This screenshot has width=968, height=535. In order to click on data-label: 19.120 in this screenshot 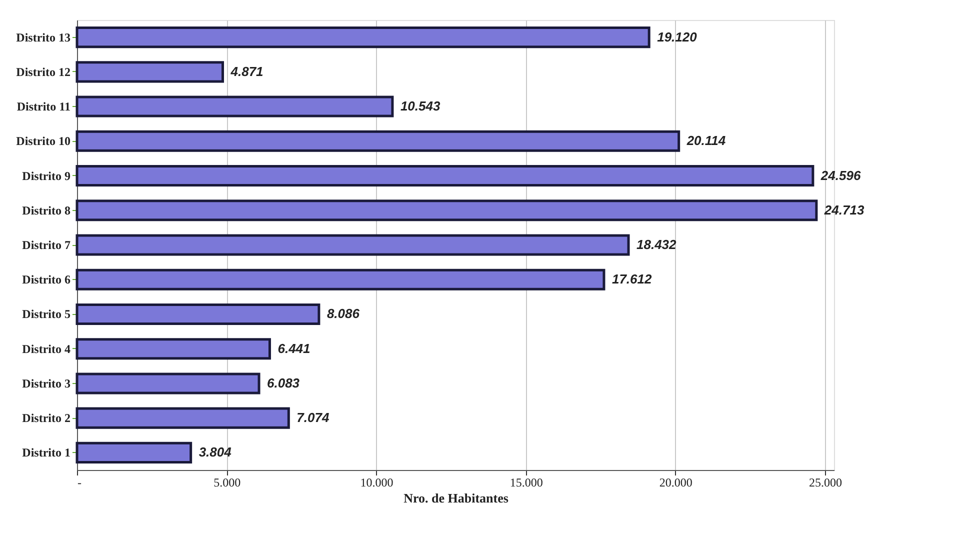, I will do `click(677, 36)`.